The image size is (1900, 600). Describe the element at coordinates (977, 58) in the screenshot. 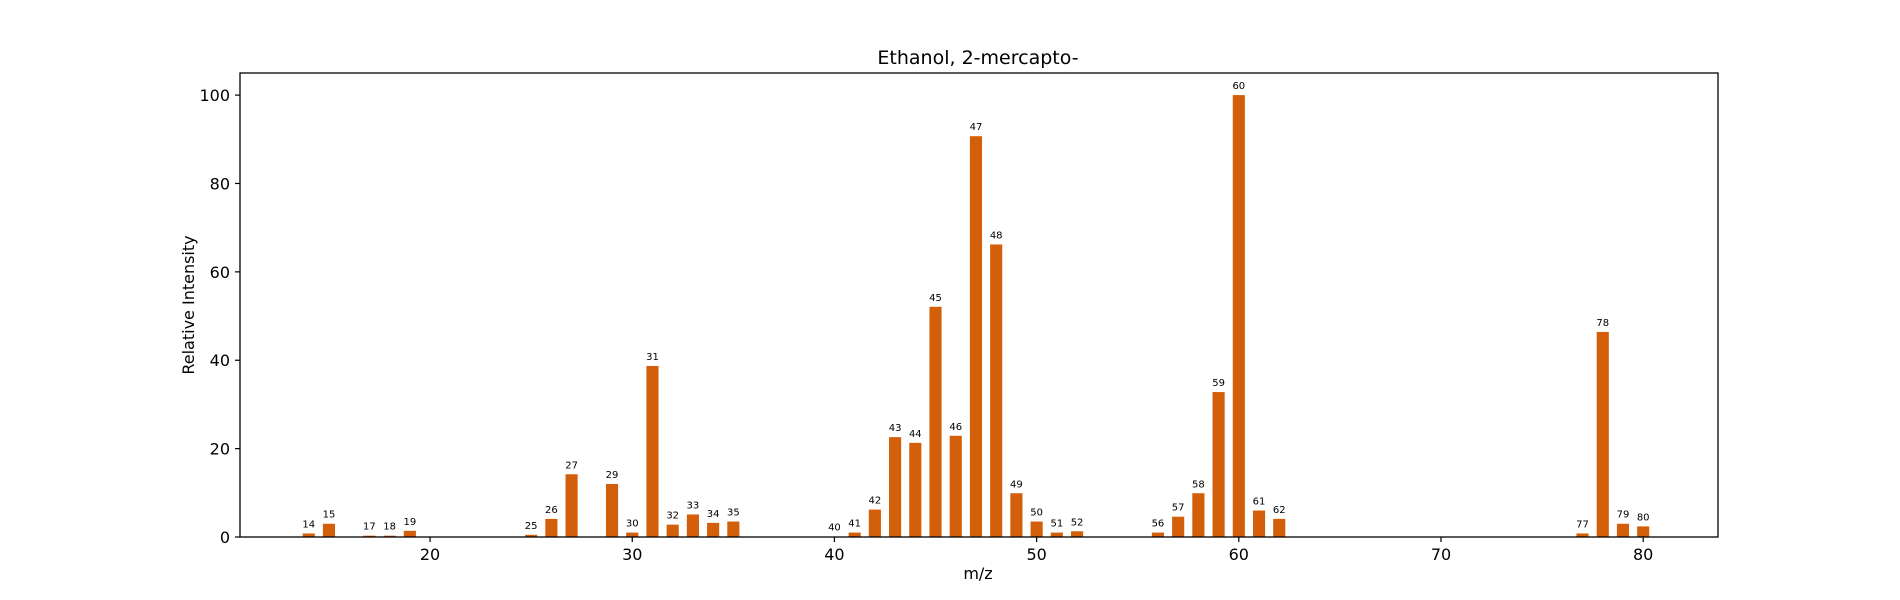

I see `chart-title: Ethanol, 2-mercapto-` at that location.